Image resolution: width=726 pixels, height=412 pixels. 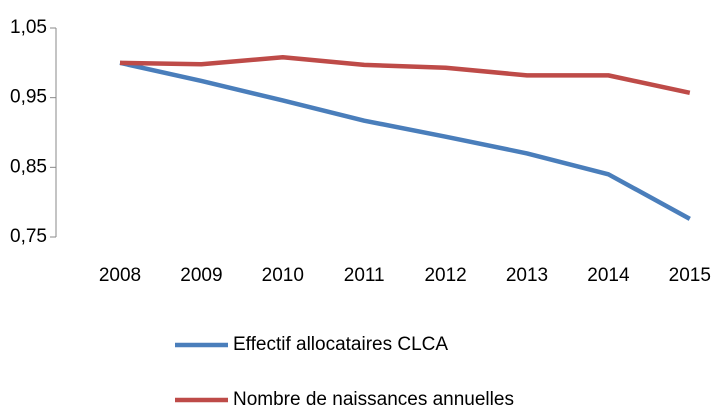 What do you see at coordinates (445, 275) in the screenshot?
I see `x-tick-label: 2012` at bounding box center [445, 275].